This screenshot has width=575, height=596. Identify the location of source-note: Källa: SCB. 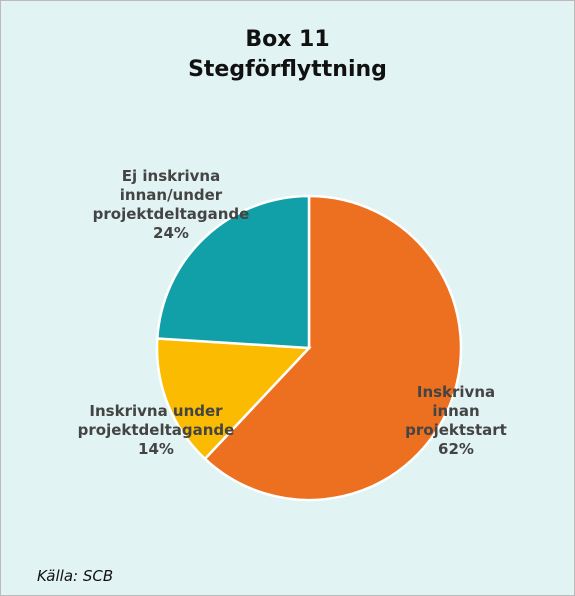
(75, 576).